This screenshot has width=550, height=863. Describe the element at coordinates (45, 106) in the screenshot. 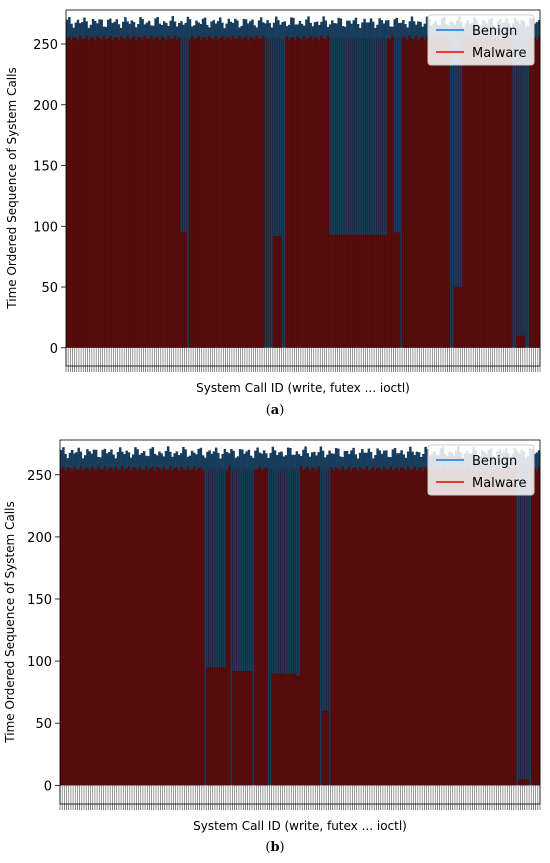

I see `ytick-label: 200` at that location.